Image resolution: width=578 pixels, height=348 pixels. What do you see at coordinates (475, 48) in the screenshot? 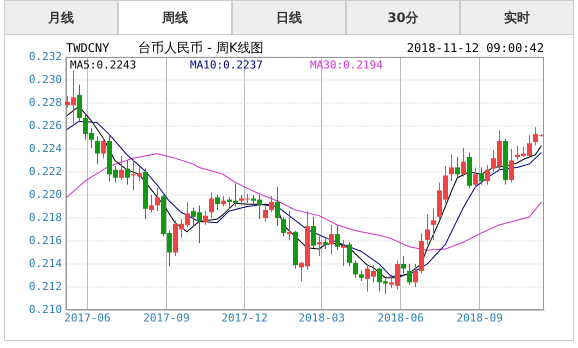
I see `text: 2018-11-12 09:00:42` at bounding box center [475, 48].